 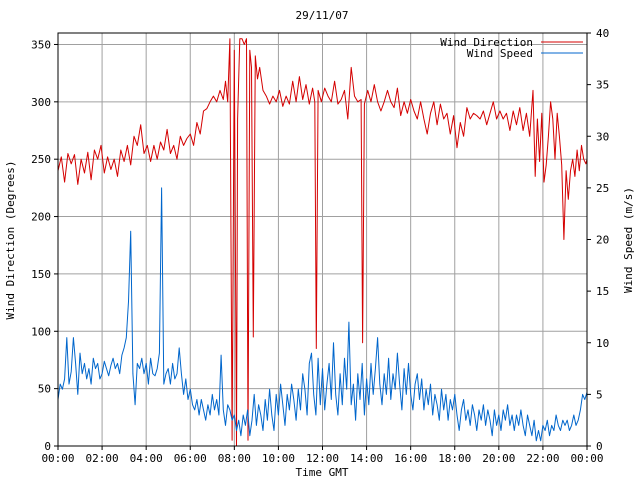 What do you see at coordinates (500, 53) in the screenshot?
I see `legend-label-speed: Wind Speed` at bounding box center [500, 53].